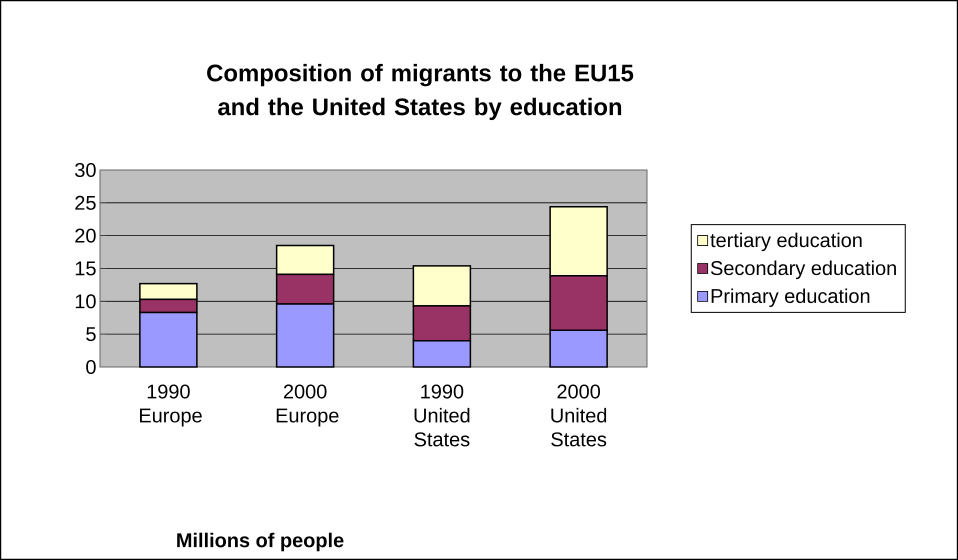  Describe the element at coordinates (91, 334) in the screenshot. I see `y-tick-label: 5` at that location.